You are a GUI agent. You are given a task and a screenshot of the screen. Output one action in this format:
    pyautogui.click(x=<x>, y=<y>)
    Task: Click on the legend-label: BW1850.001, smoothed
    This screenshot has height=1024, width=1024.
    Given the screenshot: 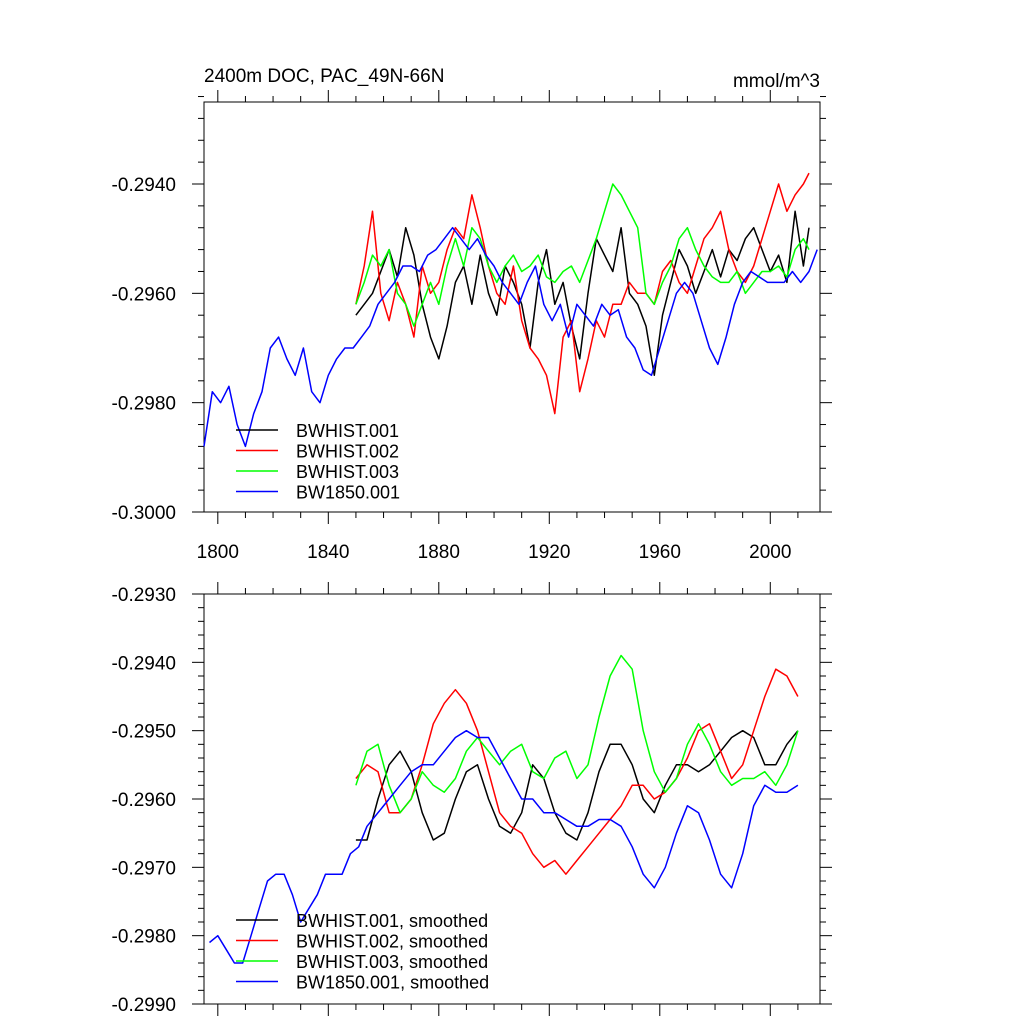 What is the action you would take?
    pyautogui.click(x=392, y=983)
    